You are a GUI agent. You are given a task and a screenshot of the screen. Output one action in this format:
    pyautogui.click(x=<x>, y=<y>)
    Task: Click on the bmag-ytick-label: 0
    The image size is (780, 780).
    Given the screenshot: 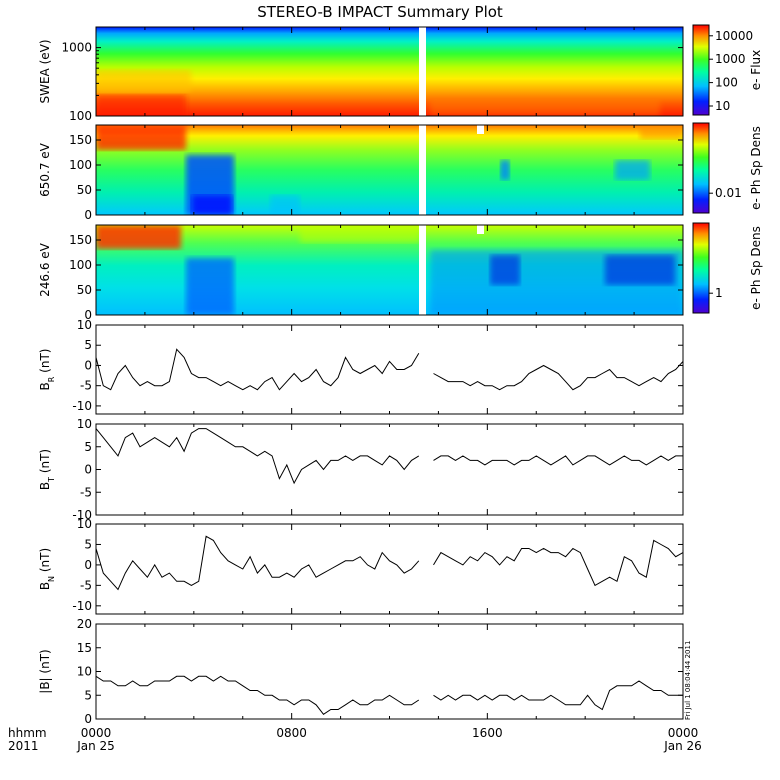 What is the action you would take?
    pyautogui.click(x=88, y=719)
    